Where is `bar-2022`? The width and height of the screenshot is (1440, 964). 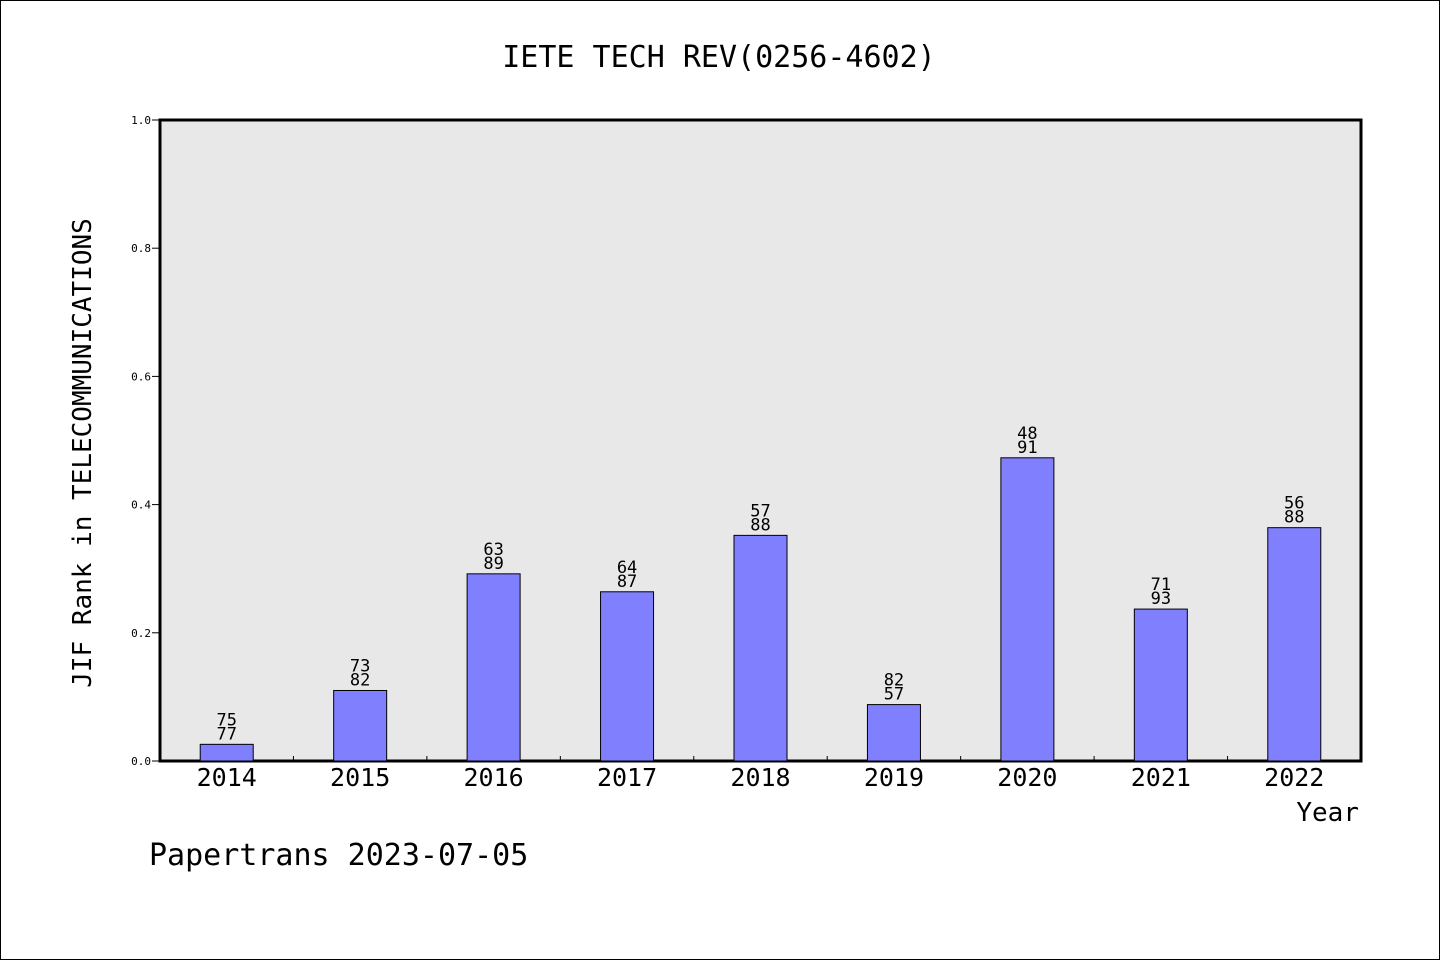
bar-2022 is located at coordinates (1294, 644).